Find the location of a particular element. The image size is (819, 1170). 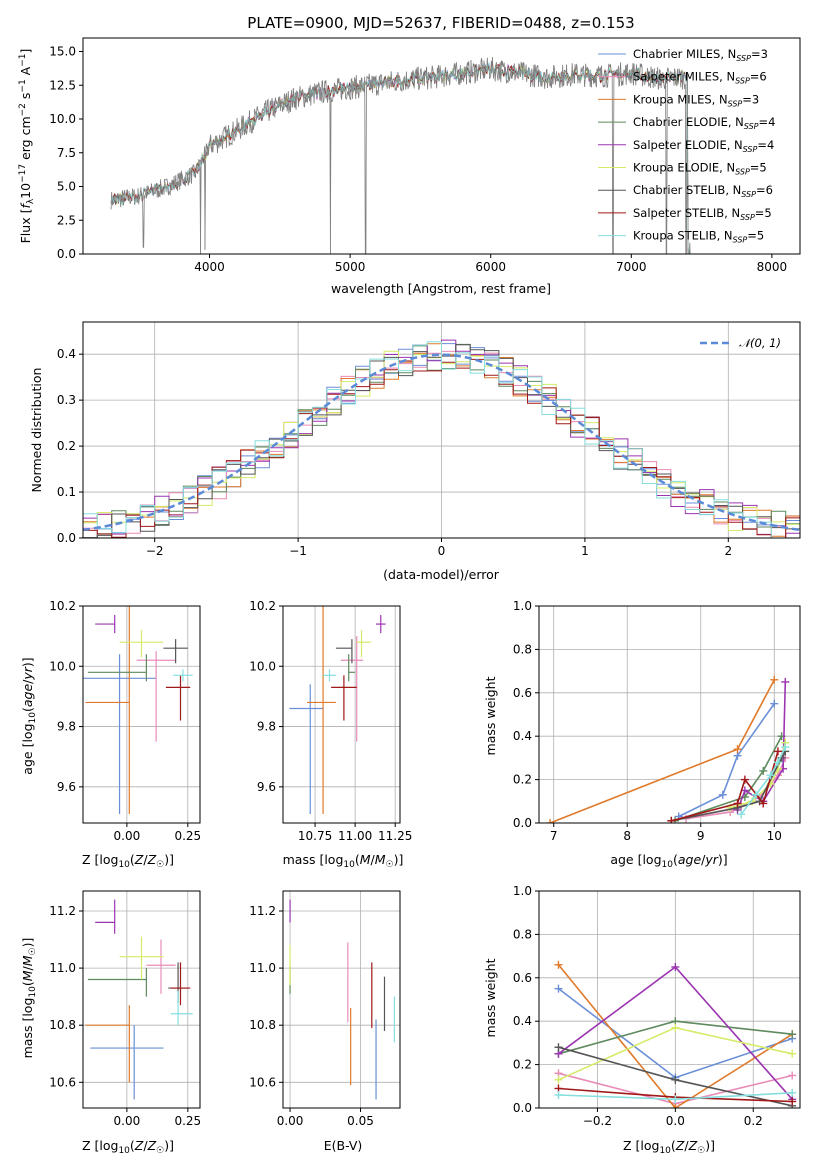

mass-vs-metallicity-panel: 0.00 0.25 10.6 10.8 11.0 11.2 is located at coordinates (125, 1009).